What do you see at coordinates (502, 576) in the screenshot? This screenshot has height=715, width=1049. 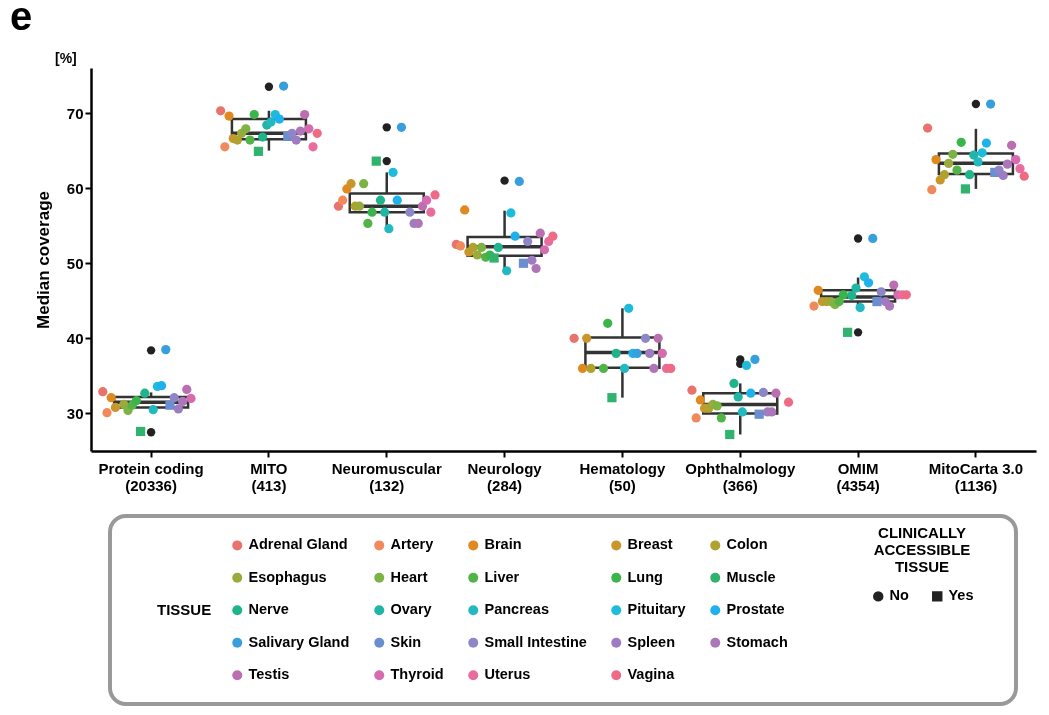 I see `legend-label: Liver` at bounding box center [502, 576].